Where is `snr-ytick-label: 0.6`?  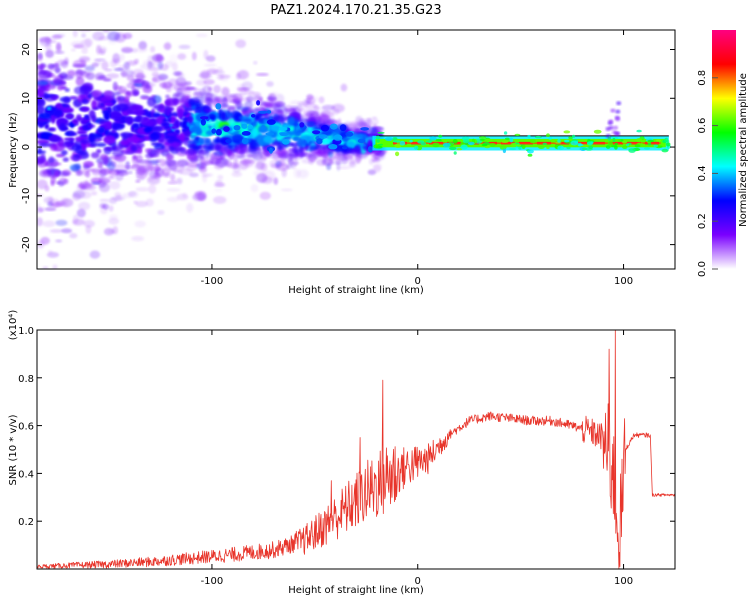 snr-ytick-label: 0.6 is located at coordinates (26, 427).